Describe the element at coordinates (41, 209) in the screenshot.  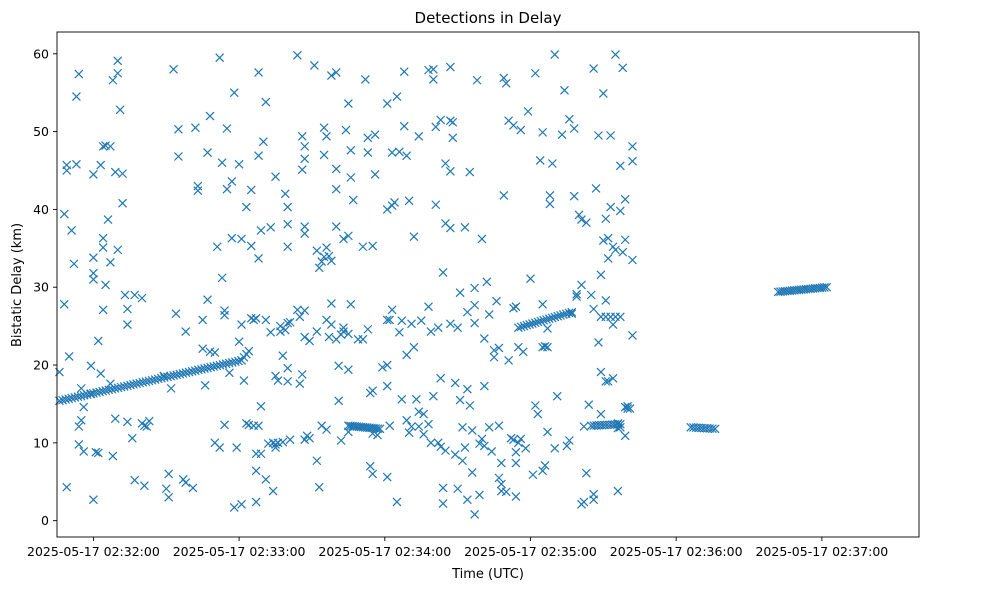
I see `y-tick-label: 40` at that location.